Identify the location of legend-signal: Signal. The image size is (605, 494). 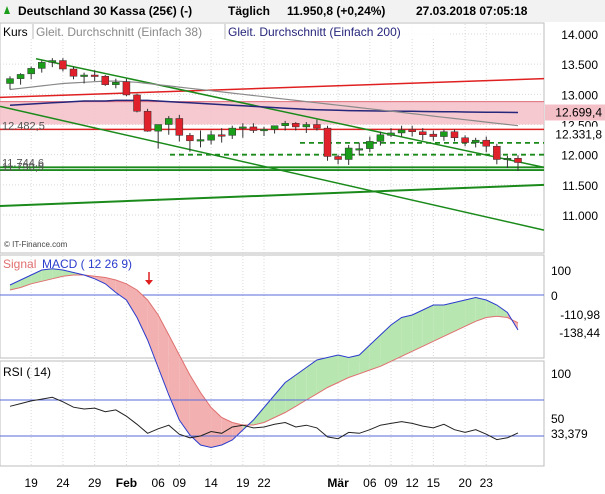
(19, 264).